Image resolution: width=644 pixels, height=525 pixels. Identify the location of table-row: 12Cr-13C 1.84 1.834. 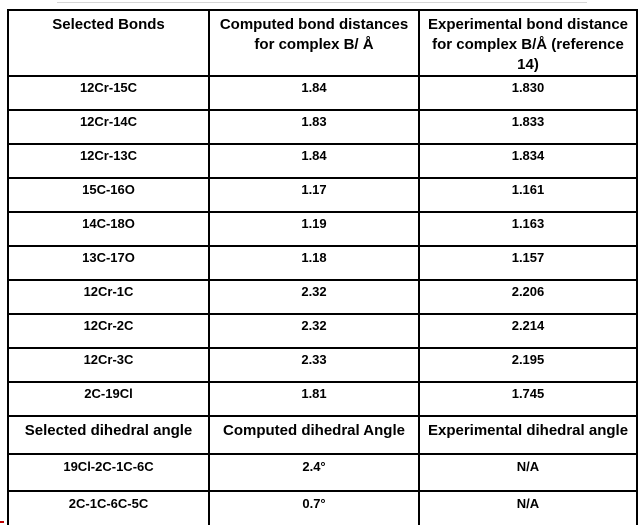
(322, 161).